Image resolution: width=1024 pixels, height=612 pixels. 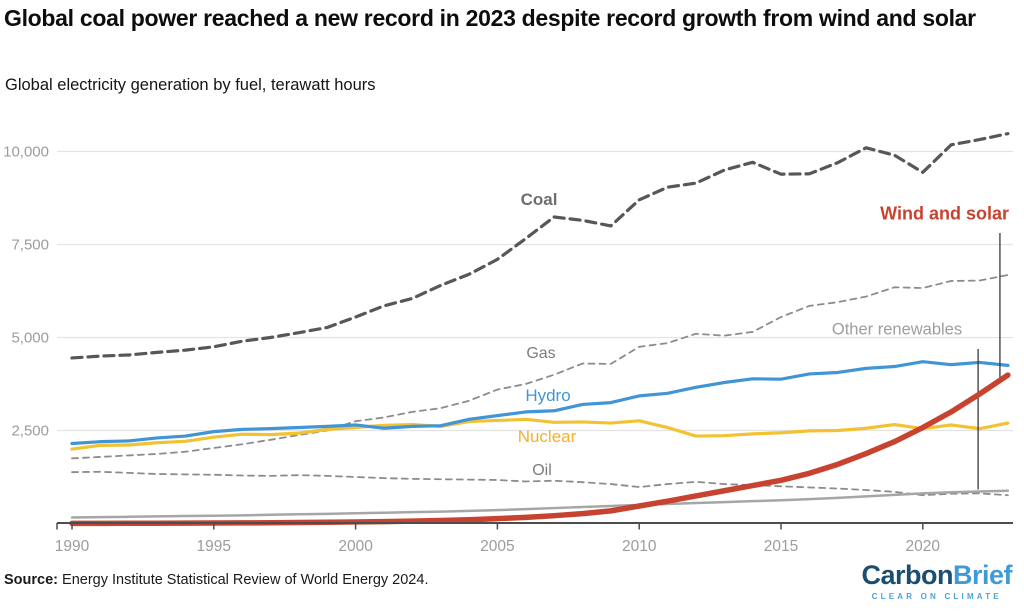 What do you see at coordinates (542, 470) in the screenshot?
I see `series-label-oil: Oil` at bounding box center [542, 470].